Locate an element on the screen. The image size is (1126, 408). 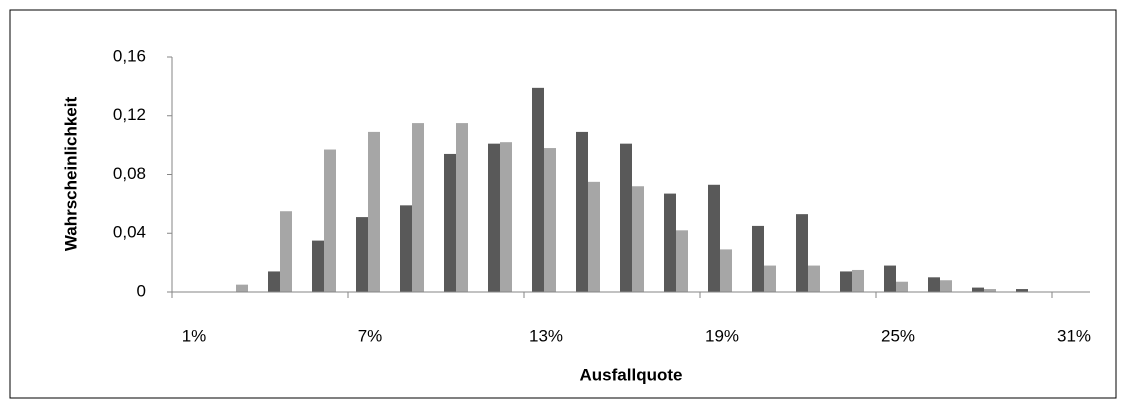
x-tick-label: 19% is located at coordinates (722, 335).